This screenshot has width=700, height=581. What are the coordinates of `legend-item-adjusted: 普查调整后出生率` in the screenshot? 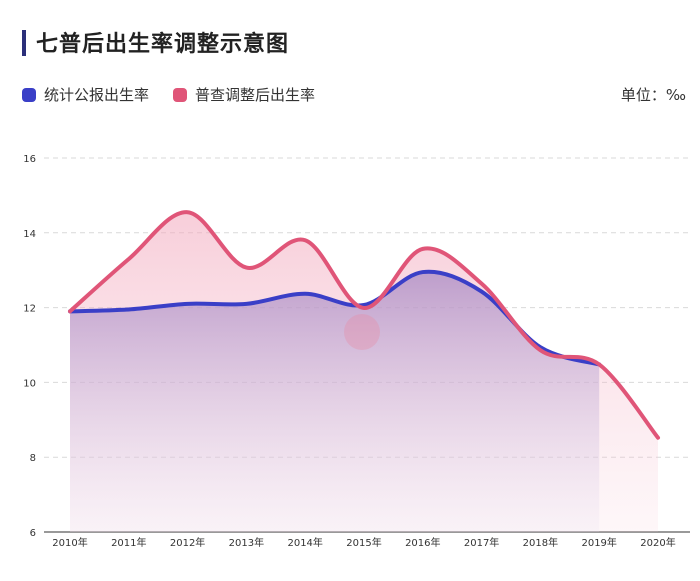 It's located at (244, 94).